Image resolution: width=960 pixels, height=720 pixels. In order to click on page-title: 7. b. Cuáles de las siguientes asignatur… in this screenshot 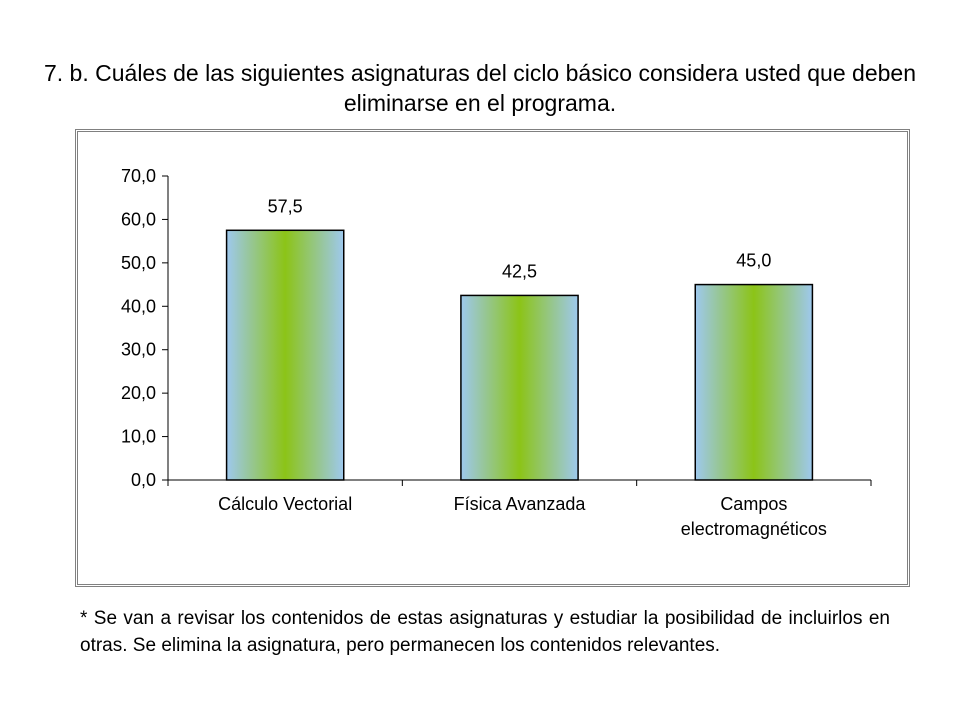, I will do `click(479, 88)`.